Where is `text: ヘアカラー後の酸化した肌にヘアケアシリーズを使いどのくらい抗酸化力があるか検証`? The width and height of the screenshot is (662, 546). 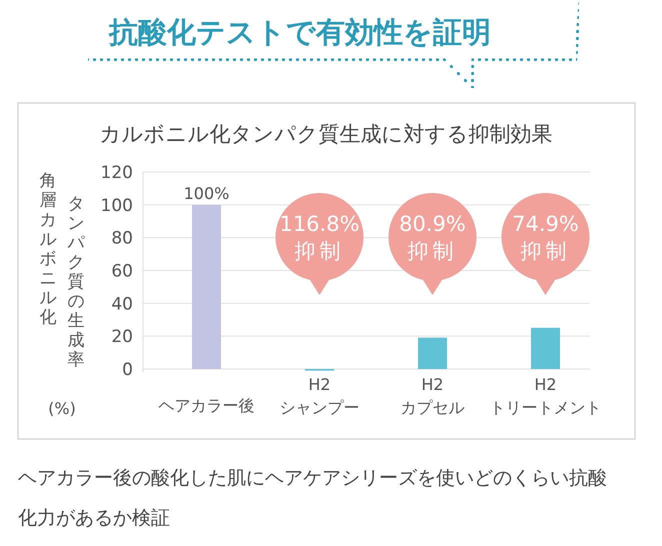
text: ヘアカラー後の酸化した肌にヘアケアシリーズを使いどのくらい抗酸化力があるか検証 is located at coordinates (312, 498).